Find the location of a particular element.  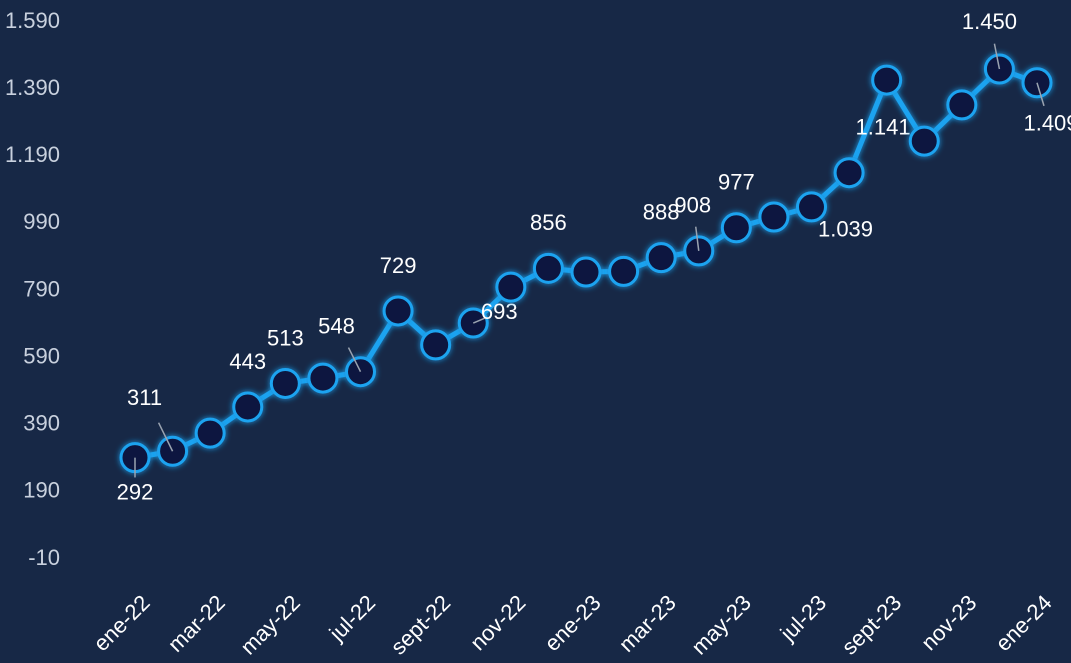

x-tick-label: nov-22 is located at coordinates (497, 622).